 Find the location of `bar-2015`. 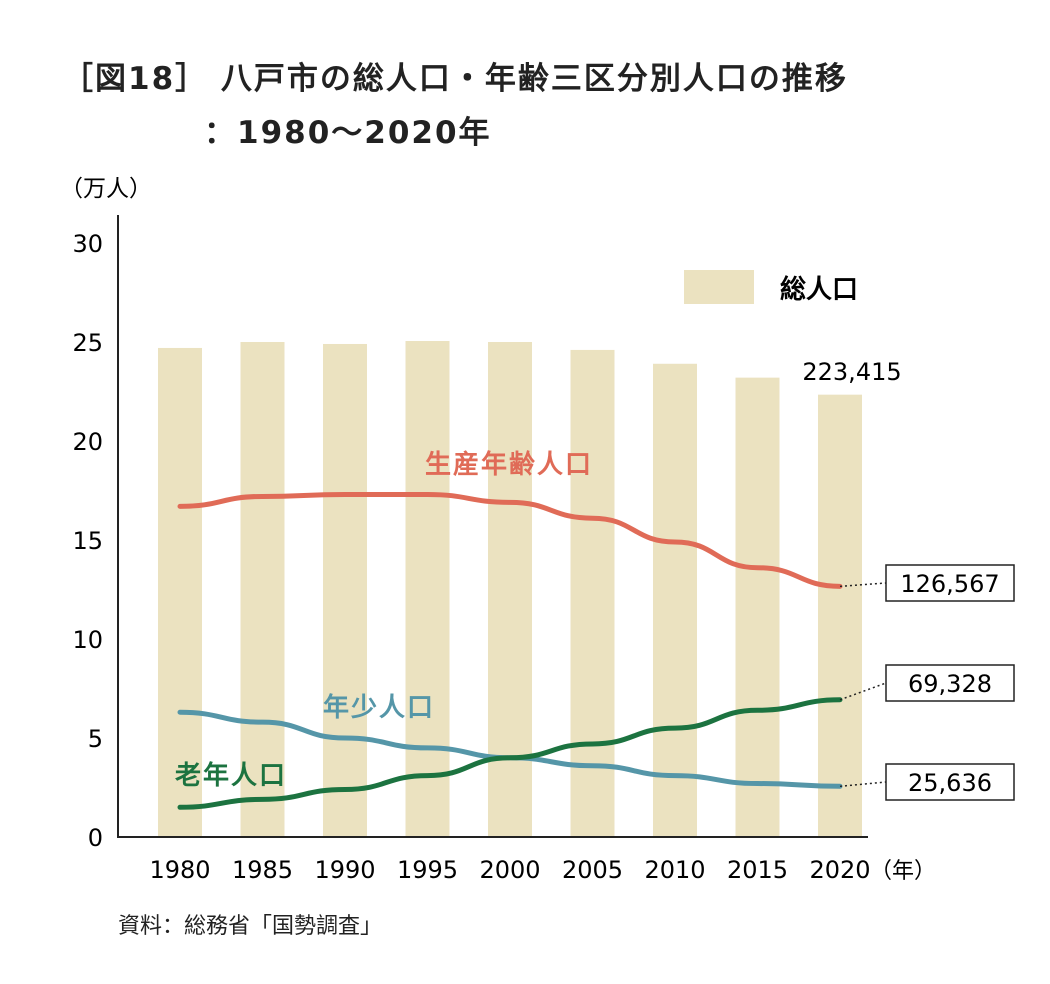

bar-2015 is located at coordinates (757, 607).